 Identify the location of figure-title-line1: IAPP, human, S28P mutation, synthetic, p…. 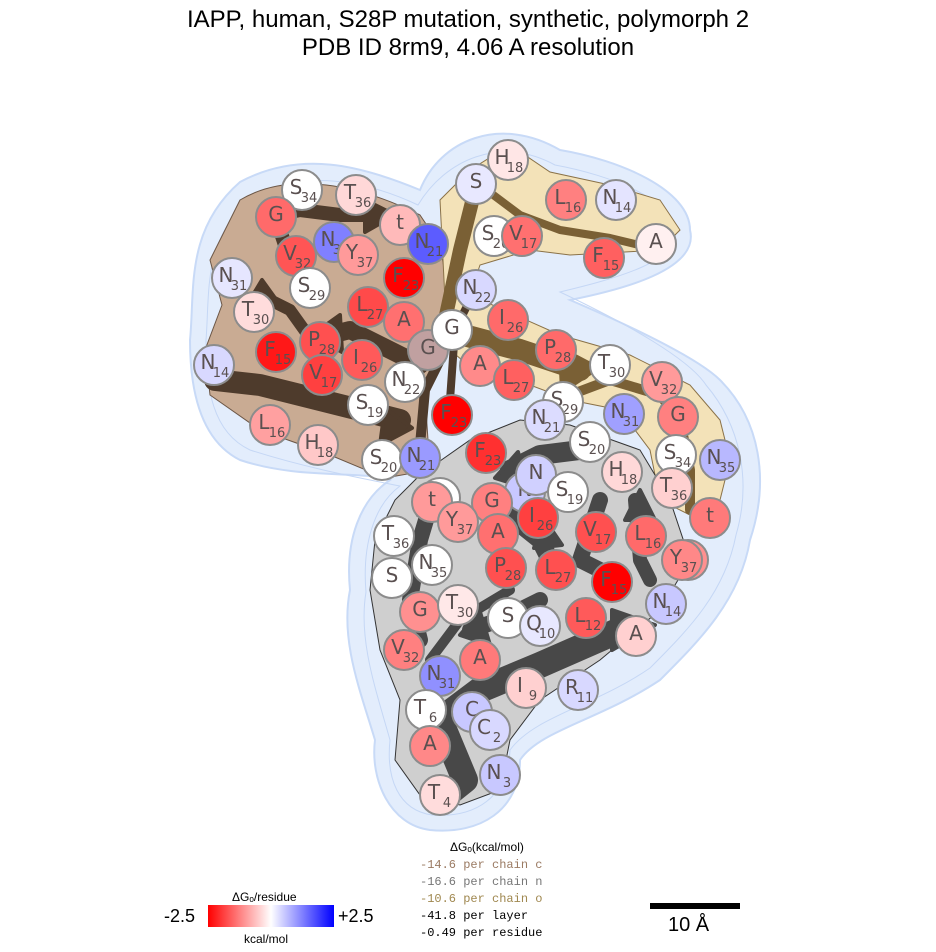
(468, 19).